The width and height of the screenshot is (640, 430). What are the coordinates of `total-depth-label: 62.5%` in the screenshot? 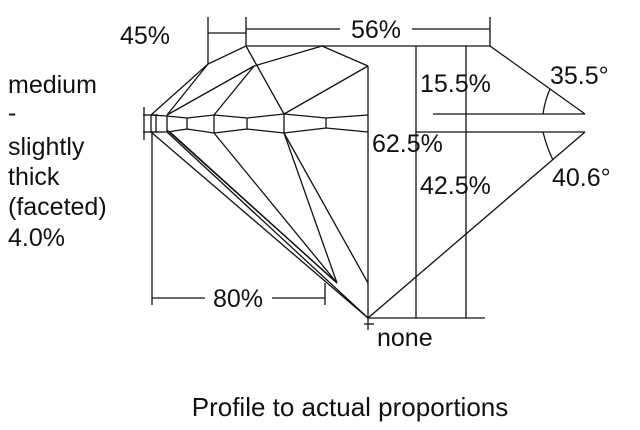 It's located at (407, 144).